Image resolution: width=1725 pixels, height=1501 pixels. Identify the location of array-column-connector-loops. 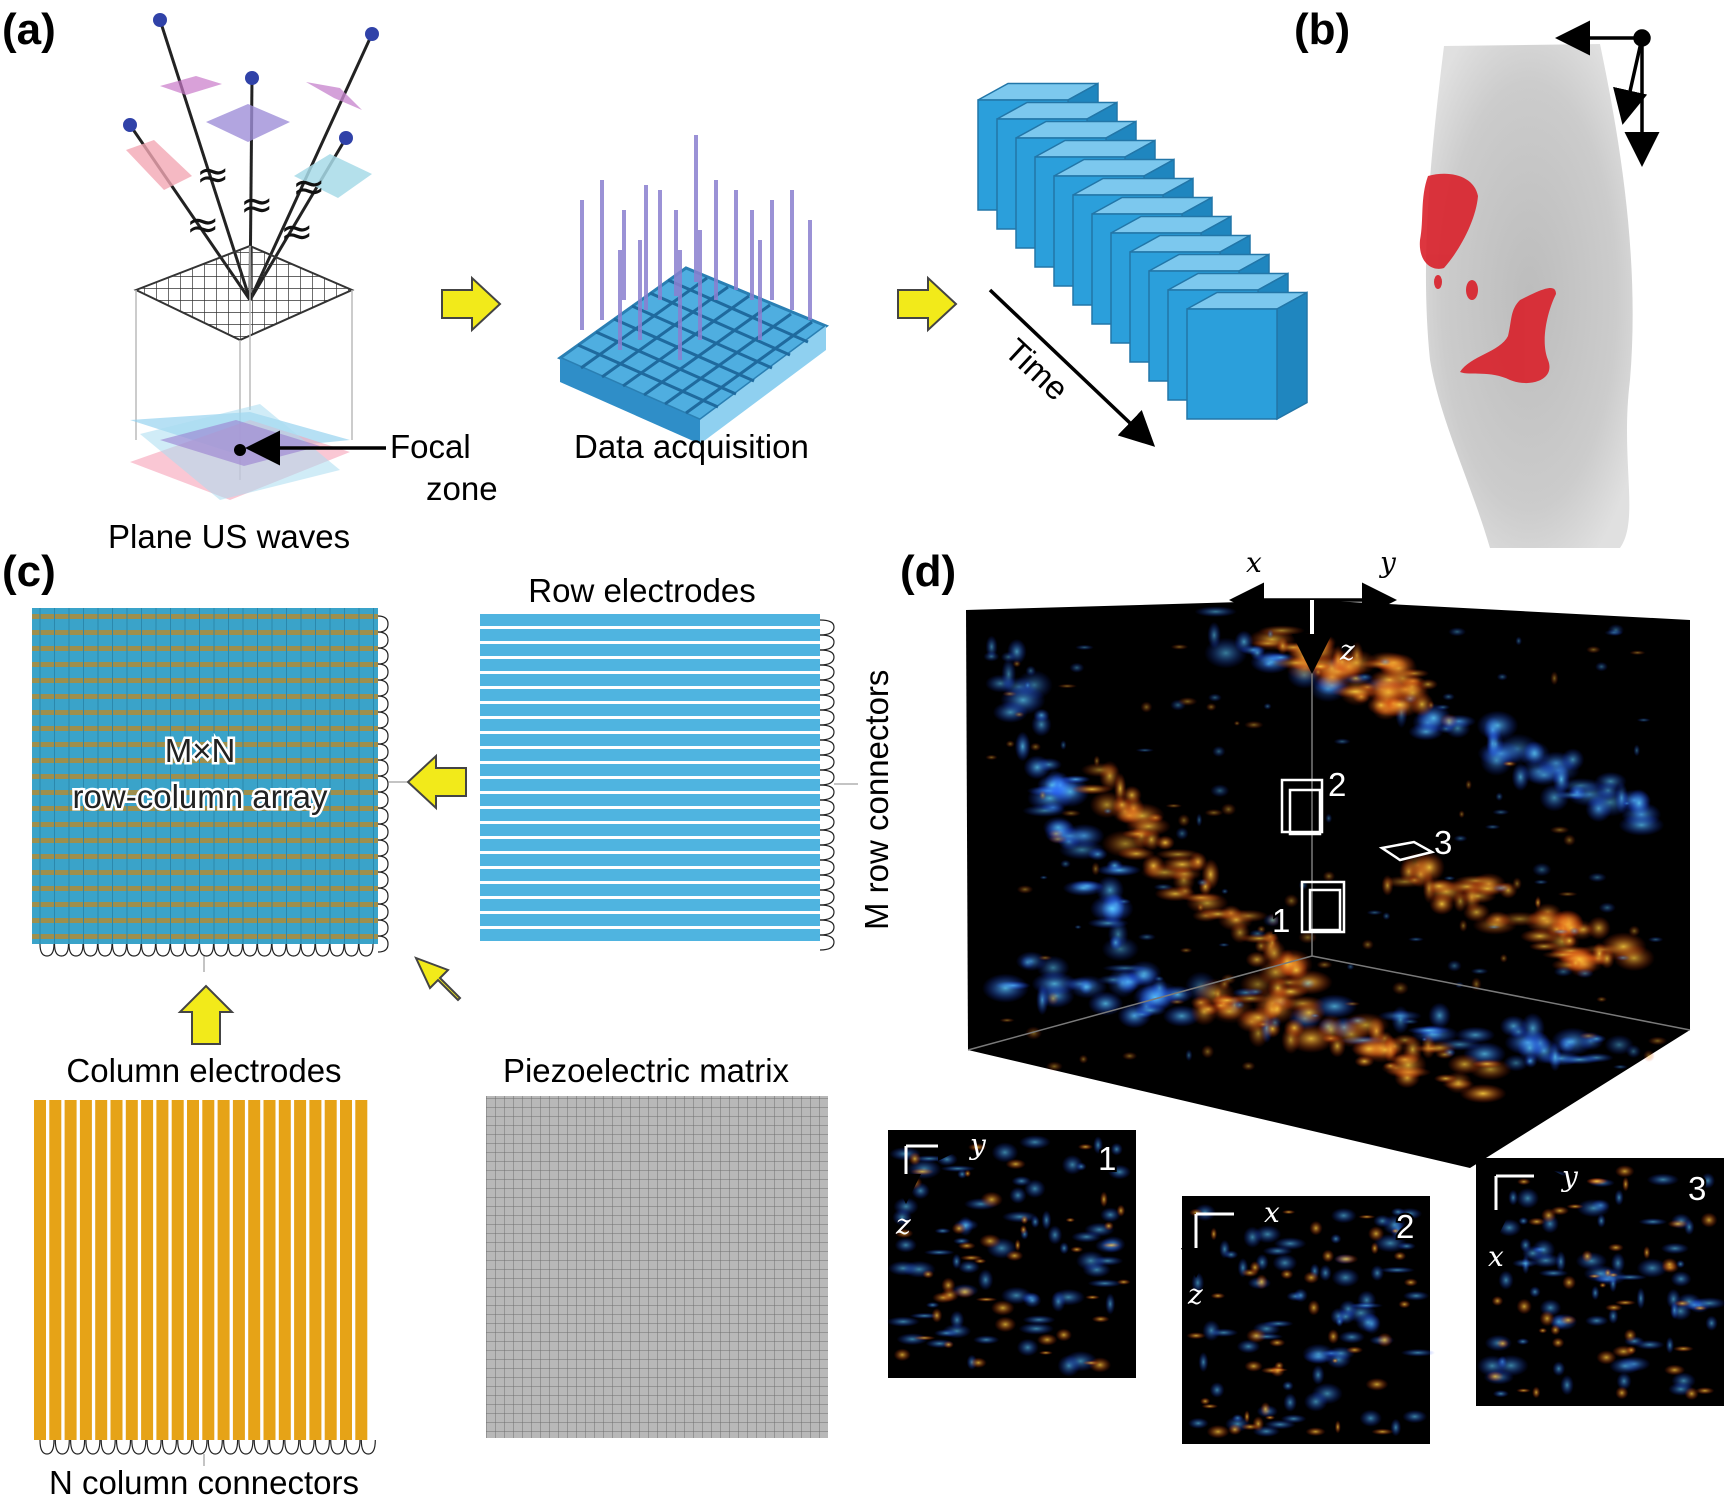
(206, 957).